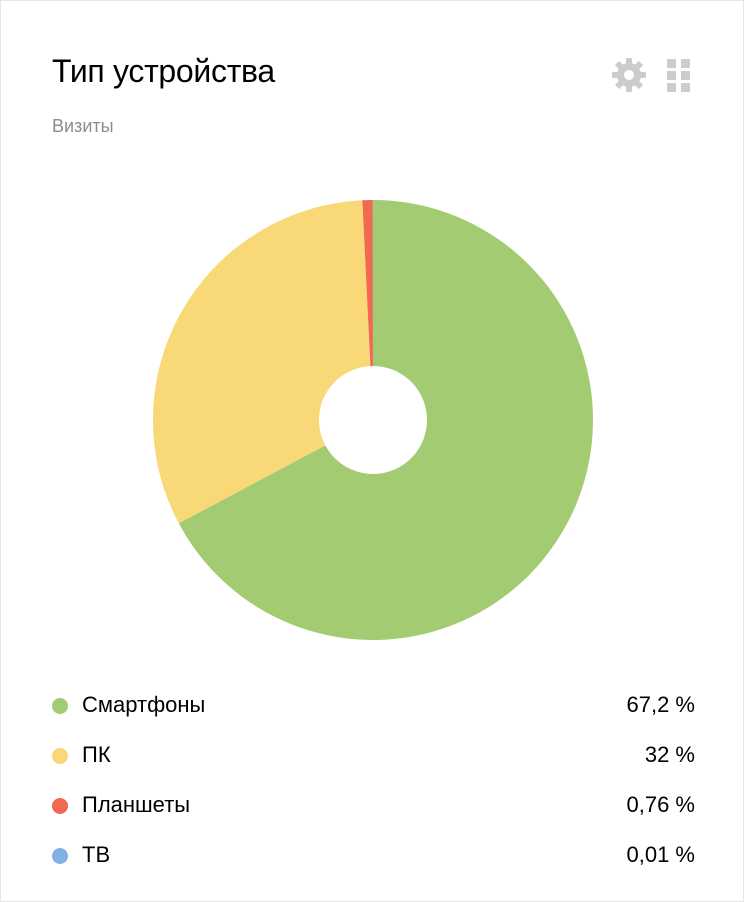  I want to click on settings-button, so click(629, 75).